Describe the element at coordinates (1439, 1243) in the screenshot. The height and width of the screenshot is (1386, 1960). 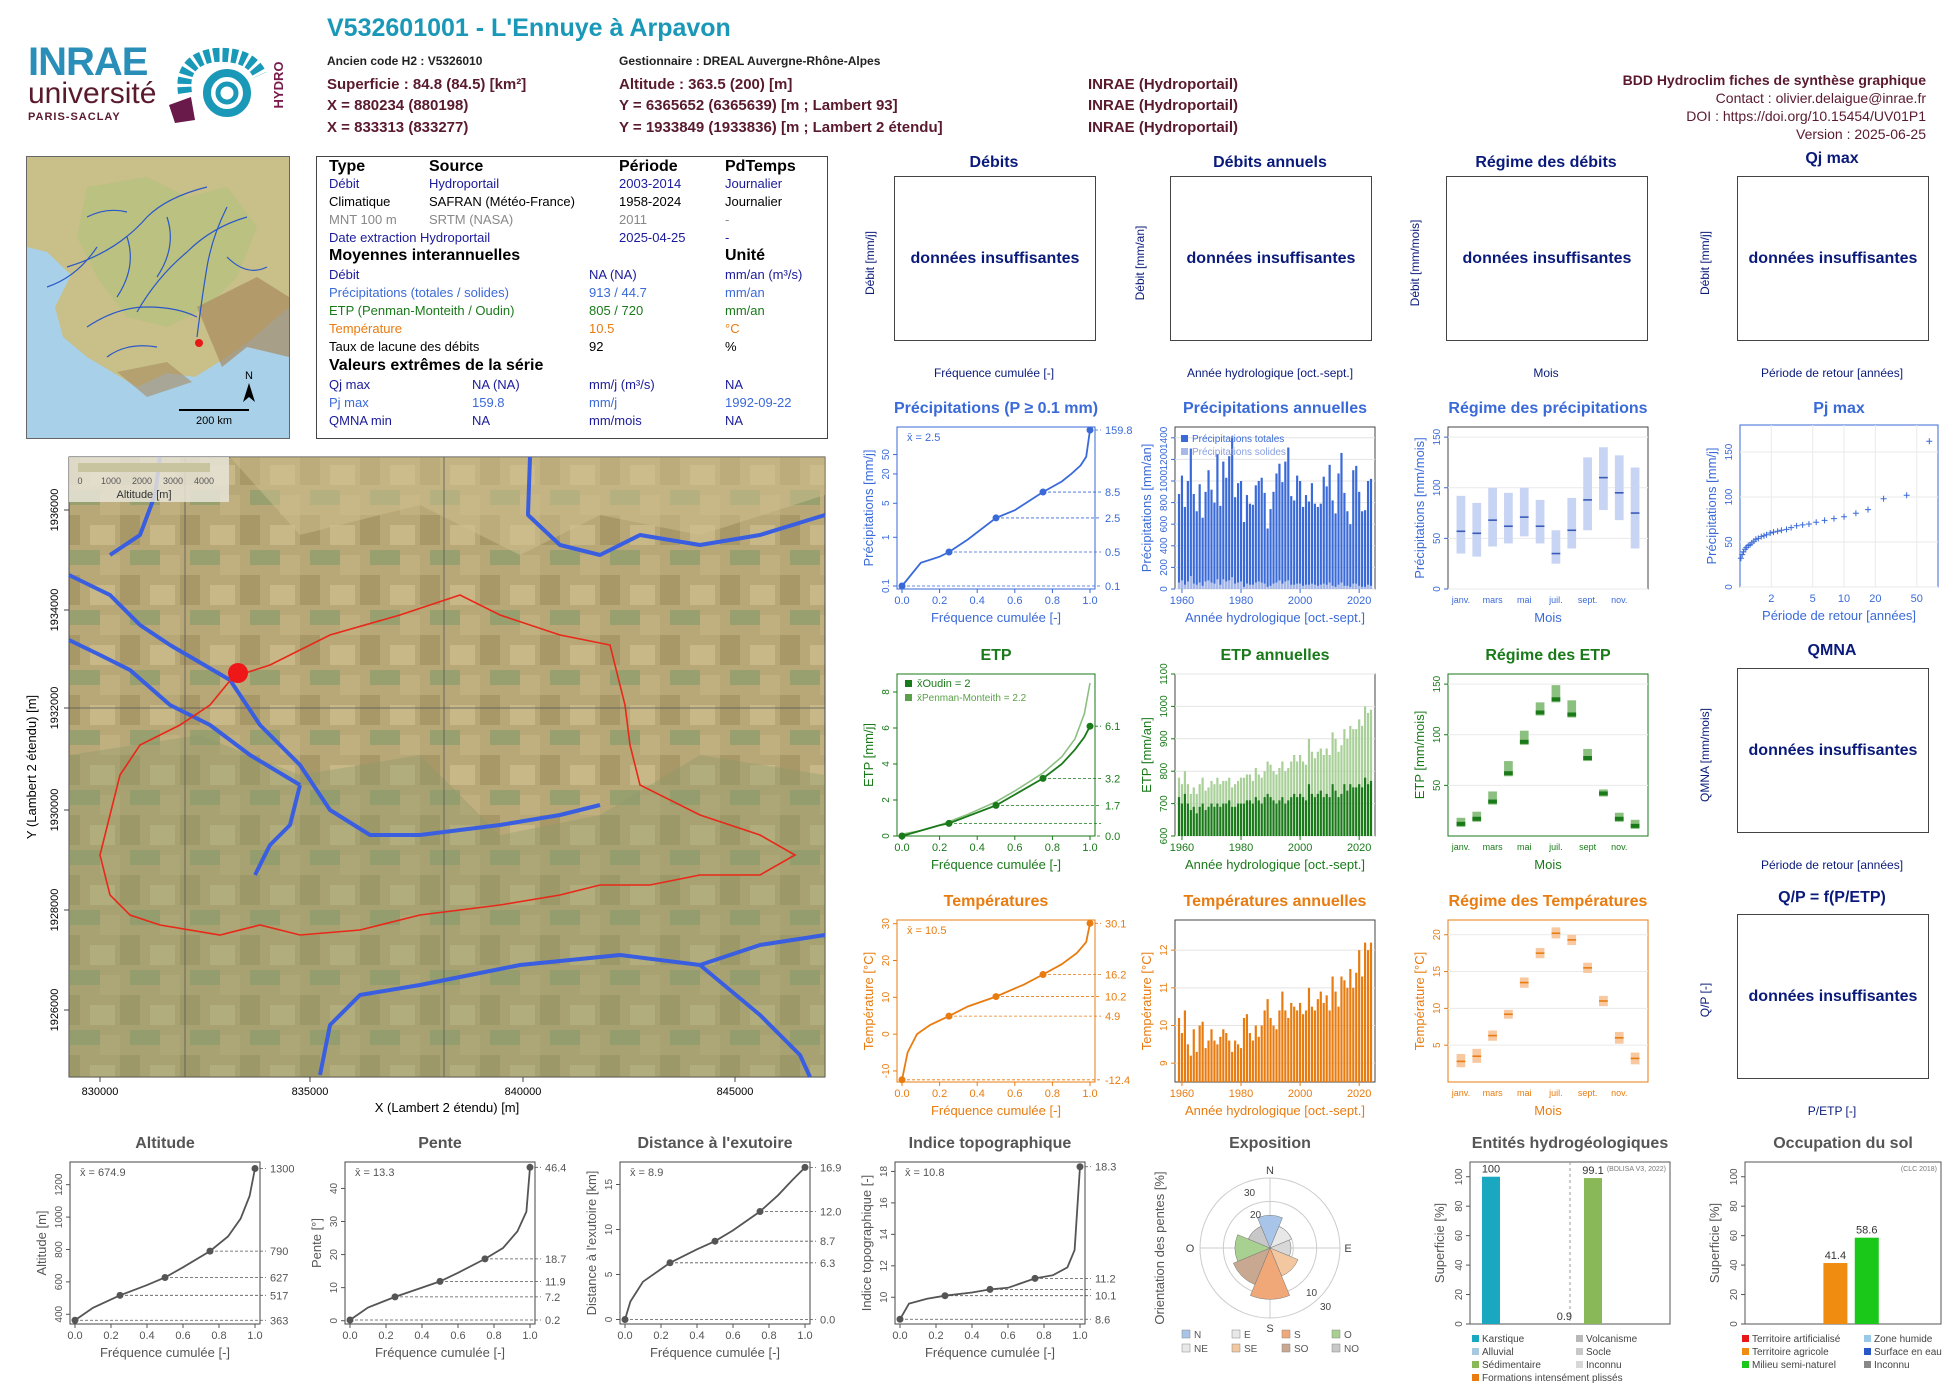
I see `chart-ylabel: Superficie [%]` at that location.